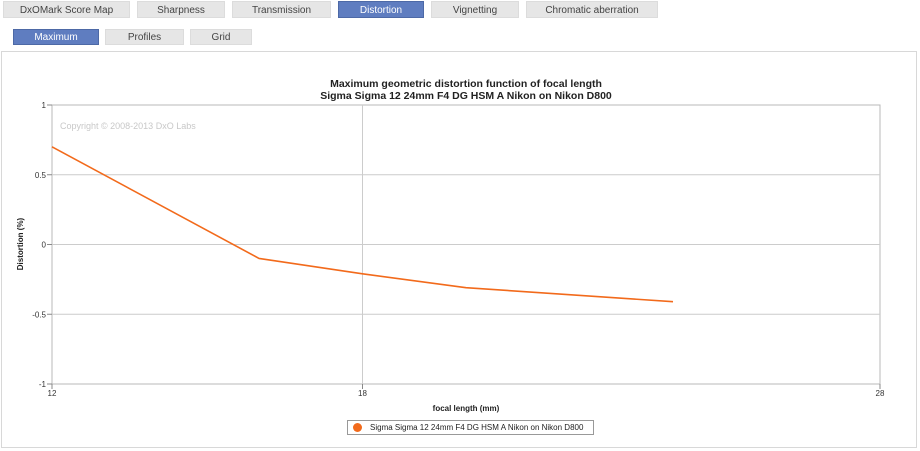  Describe the element at coordinates (466, 393) in the screenshot. I see `x-tick-labels: 12 18 28` at that location.